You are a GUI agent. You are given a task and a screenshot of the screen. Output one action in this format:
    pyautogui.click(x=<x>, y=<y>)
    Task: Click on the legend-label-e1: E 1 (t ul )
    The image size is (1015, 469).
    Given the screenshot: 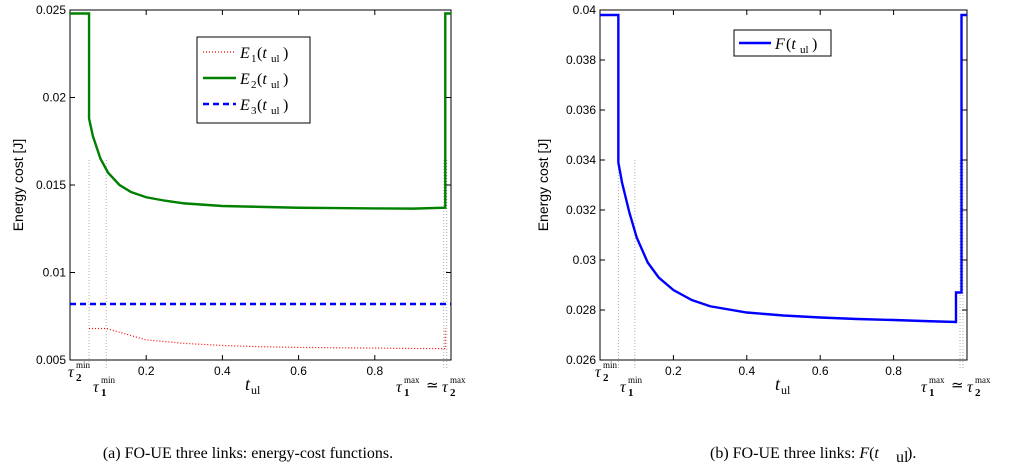 What is the action you would take?
    pyautogui.click(x=263, y=55)
    